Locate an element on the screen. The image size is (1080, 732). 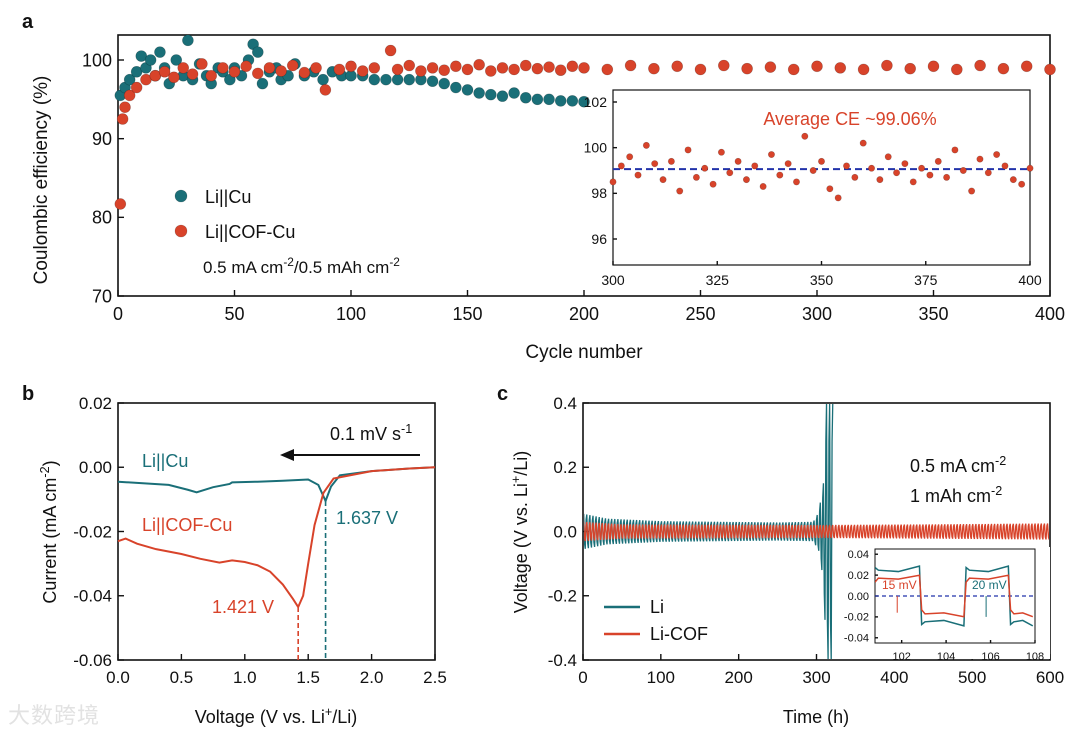
x-axis-title: Voltage (V vs. Li+​/Li) is located at coordinates (276, 716).